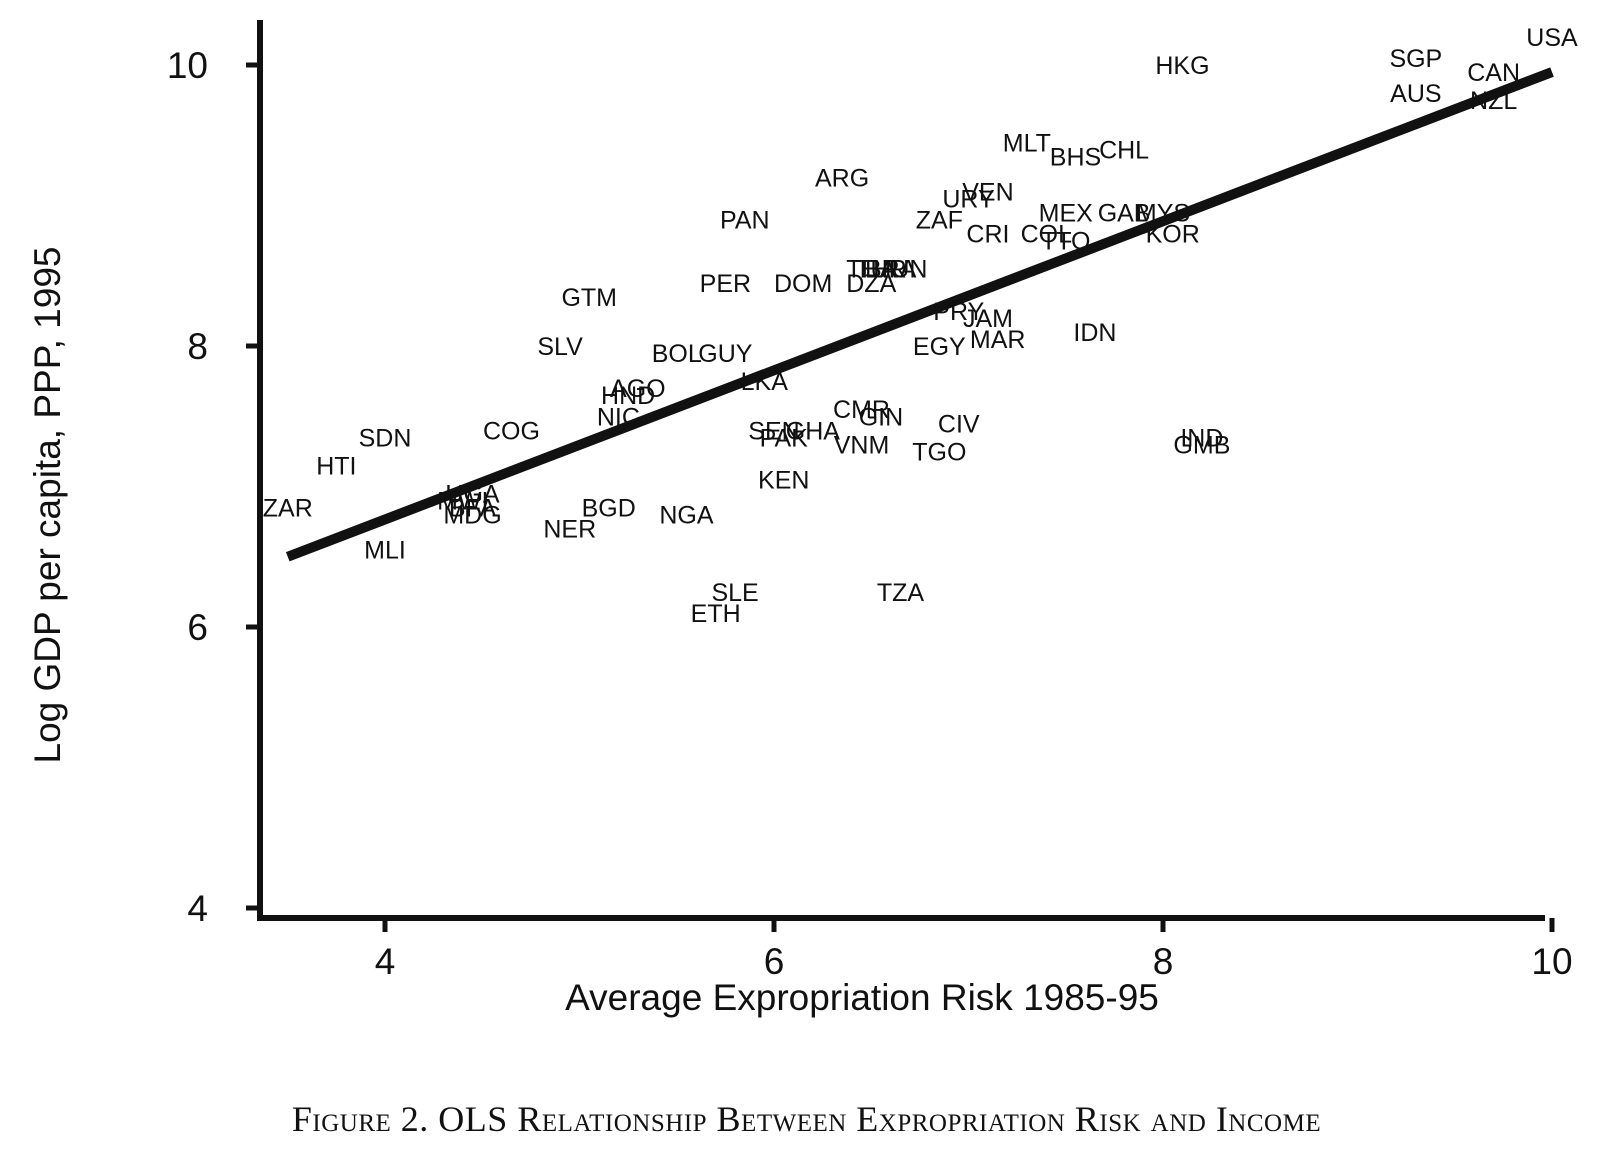 The width and height of the screenshot is (1613, 1173). Describe the element at coordinates (988, 319) in the screenshot. I see `point-label-jam: JAM` at that location.